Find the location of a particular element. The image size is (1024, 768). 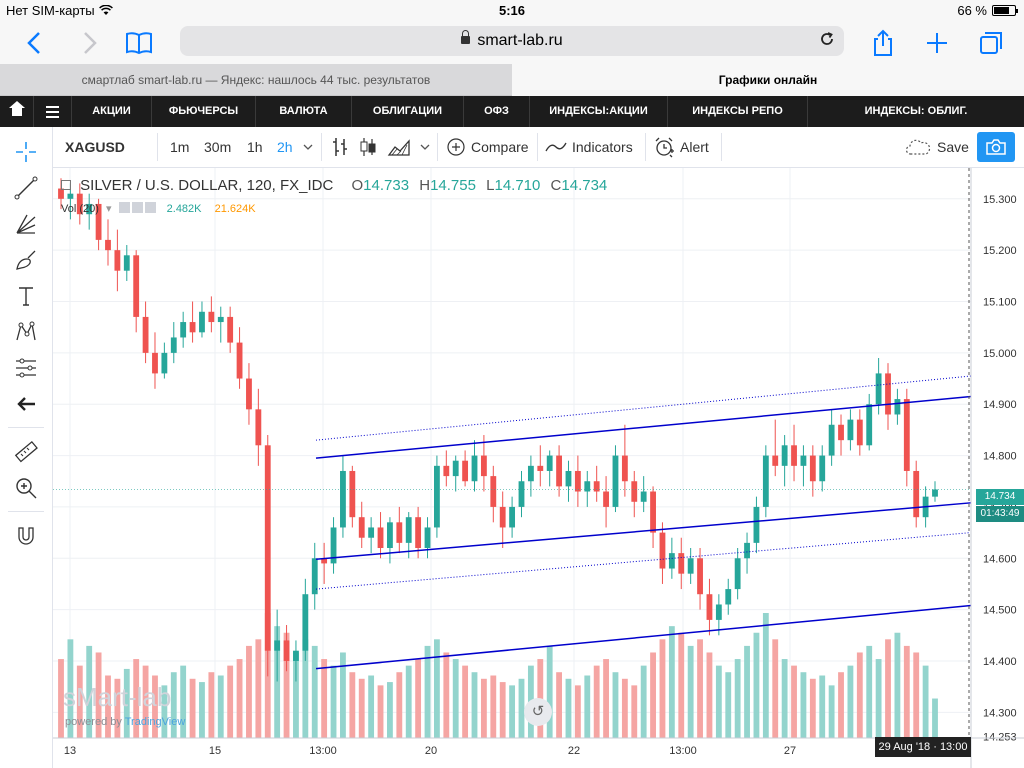

zoom-in-icon is located at coordinates (26, 488).